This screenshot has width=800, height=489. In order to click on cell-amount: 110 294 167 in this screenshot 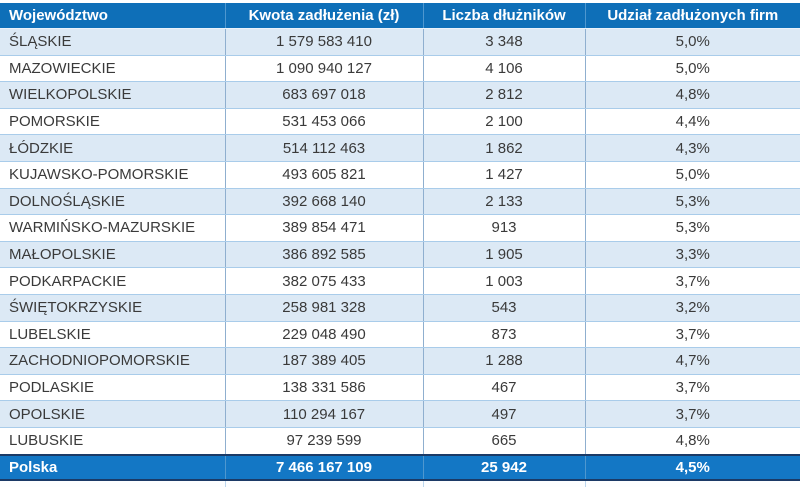, I will do `click(323, 414)`.